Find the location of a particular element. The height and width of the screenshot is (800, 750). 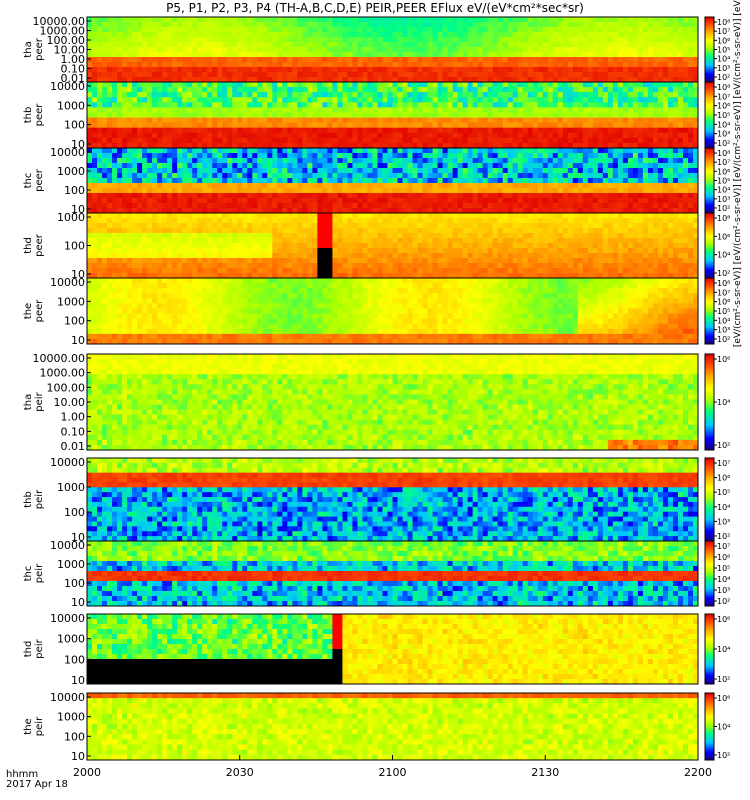

panel-label-probe: thb is located at coordinates (28, 115).